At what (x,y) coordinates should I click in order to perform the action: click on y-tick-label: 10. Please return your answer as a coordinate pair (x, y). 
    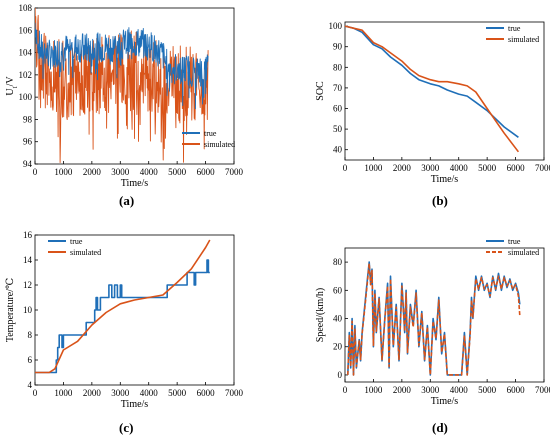
    Looking at the image, I should click on (28, 310).